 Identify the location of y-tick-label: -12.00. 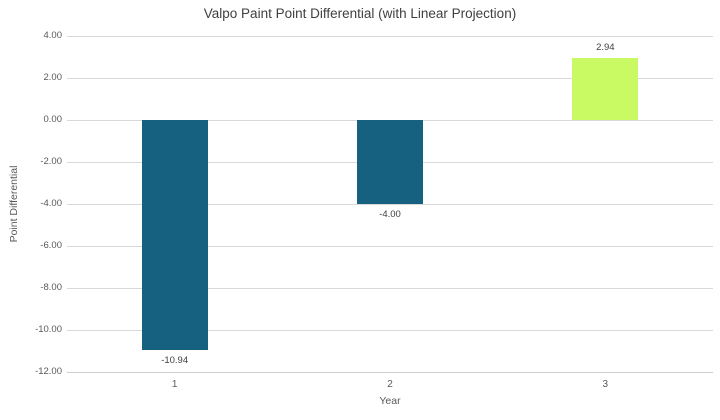
(48, 371).